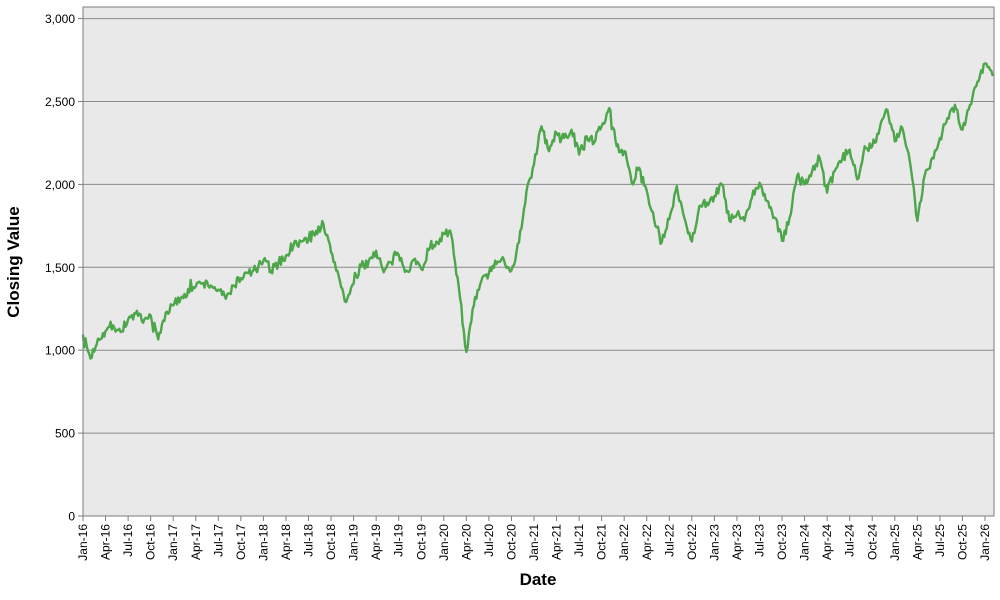  What do you see at coordinates (602, 542) in the screenshot?
I see `x-tick-label: Oct-21` at bounding box center [602, 542].